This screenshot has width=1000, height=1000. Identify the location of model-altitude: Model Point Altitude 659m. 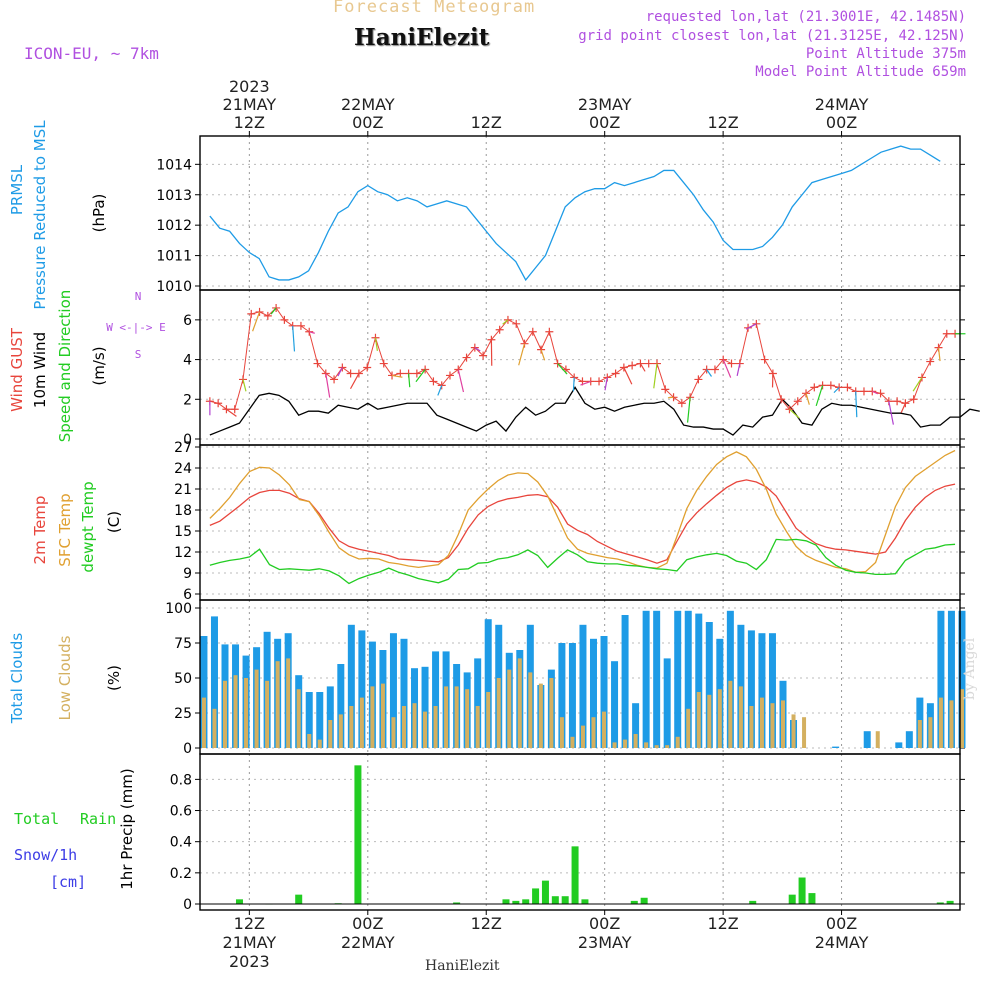
(860, 72).